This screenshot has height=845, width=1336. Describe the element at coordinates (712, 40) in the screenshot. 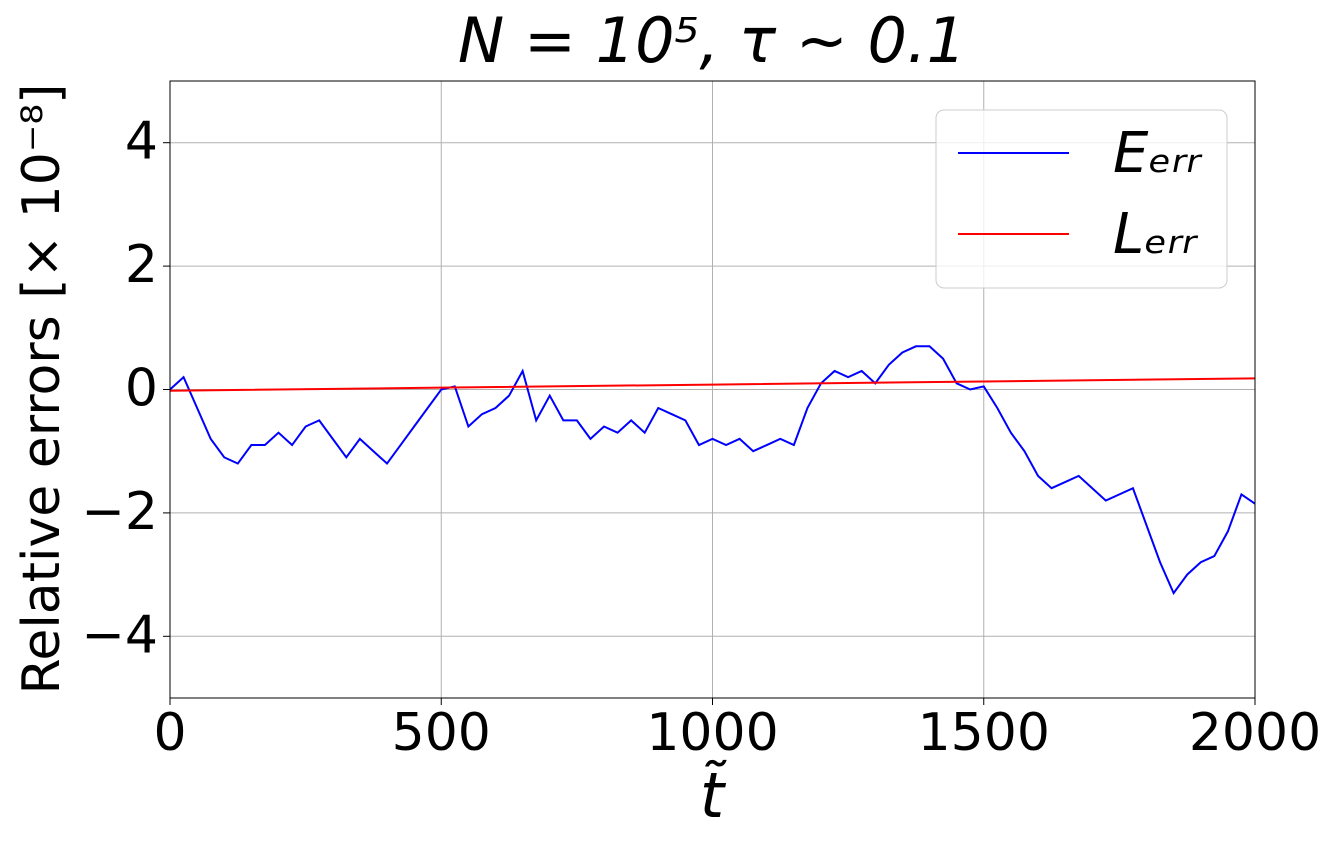

I see `chart-title: N = 10⁵, τ ~ 0.1` at that location.